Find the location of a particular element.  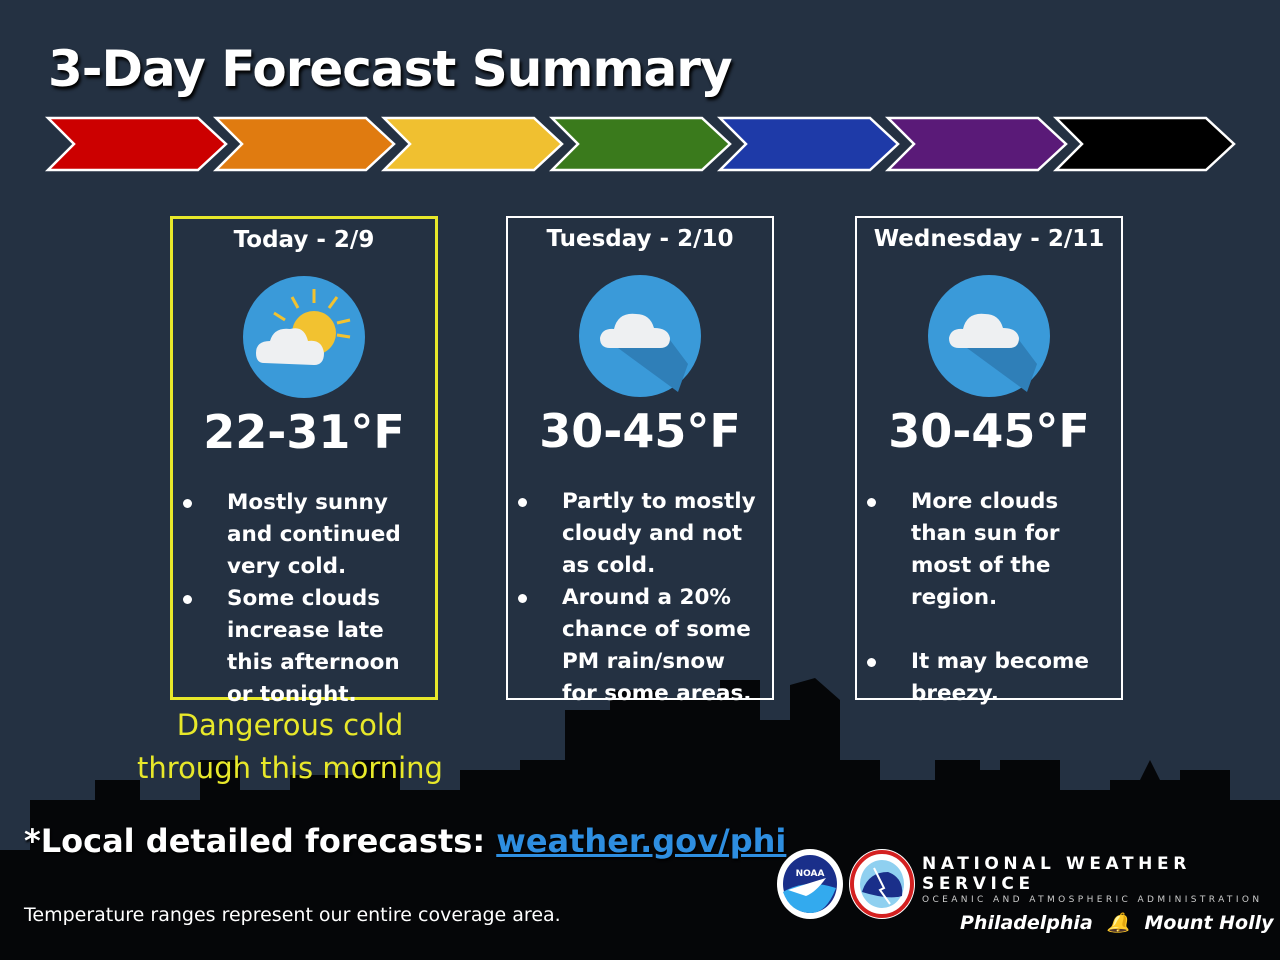

noaa-logo-text: NOAA is located at coordinates (810, 874).